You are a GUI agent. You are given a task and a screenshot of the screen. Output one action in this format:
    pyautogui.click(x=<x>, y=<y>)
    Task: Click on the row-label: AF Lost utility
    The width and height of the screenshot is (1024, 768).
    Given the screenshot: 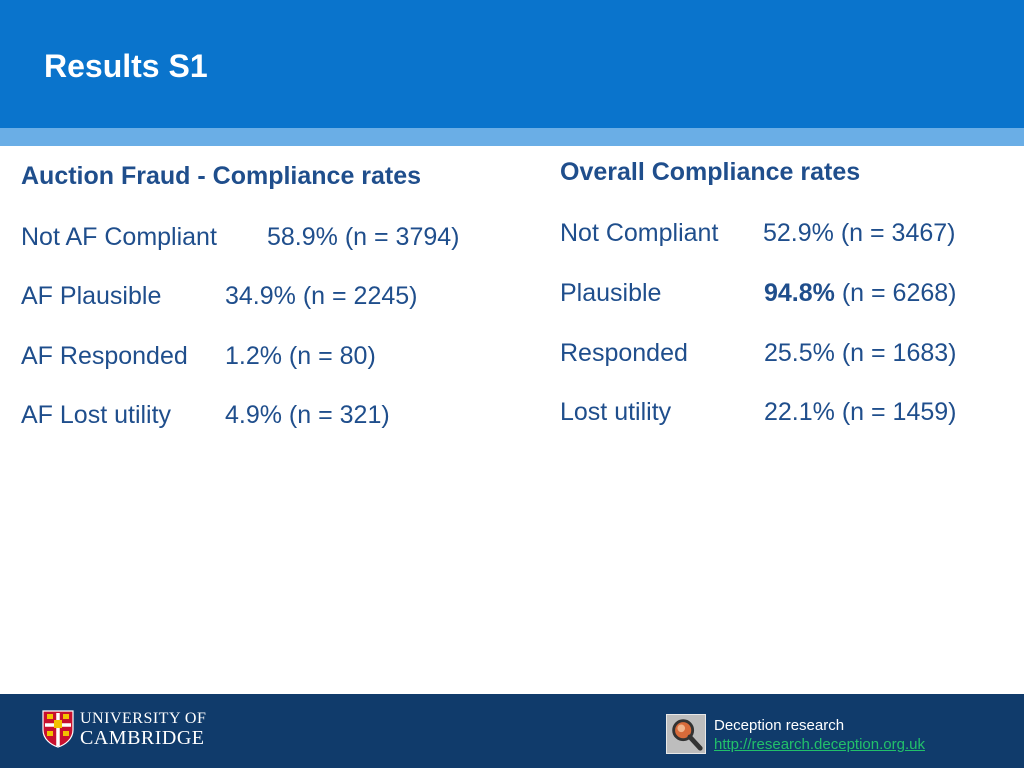 What is the action you would take?
    pyautogui.click(x=96, y=415)
    